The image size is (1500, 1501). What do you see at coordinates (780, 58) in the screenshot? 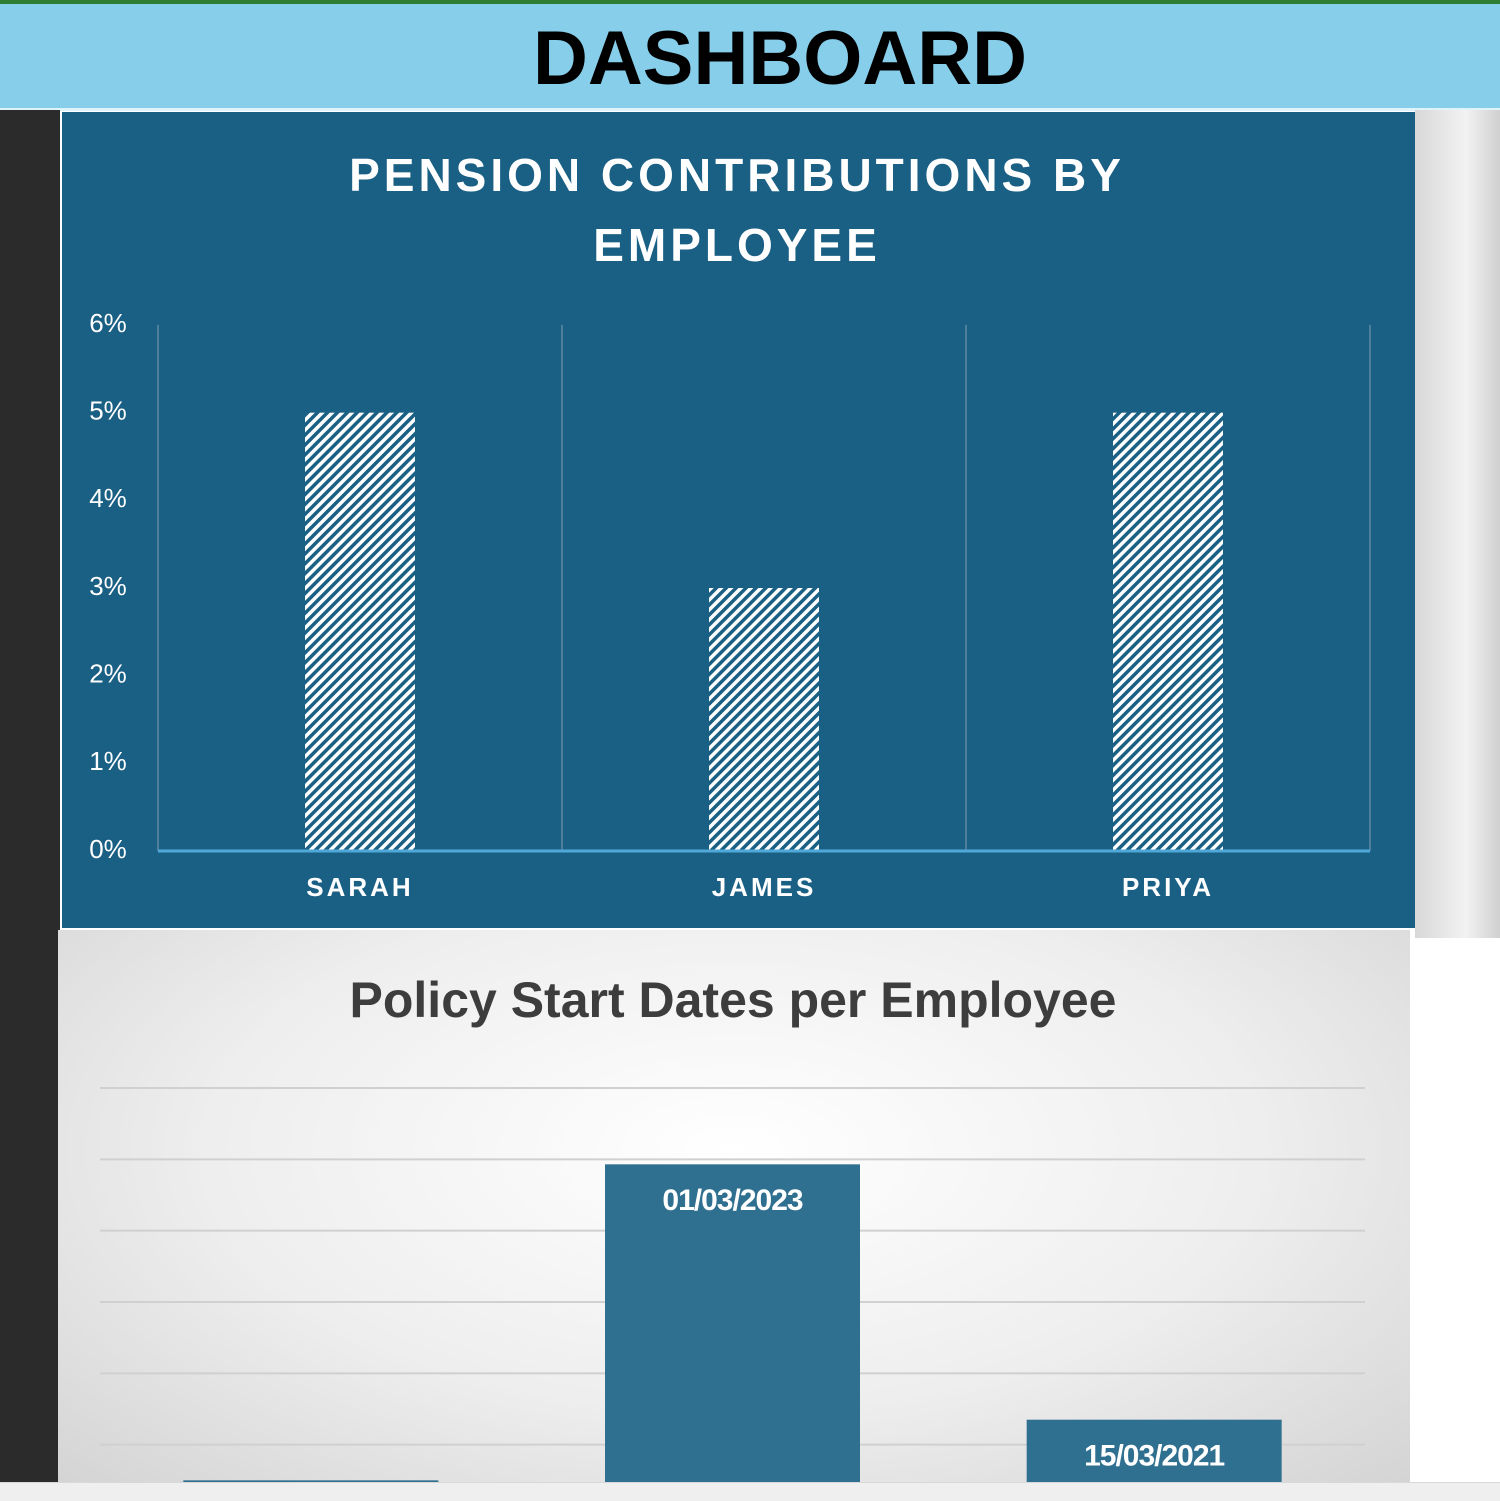
I see `header-title: DASHBOARD` at bounding box center [780, 58].